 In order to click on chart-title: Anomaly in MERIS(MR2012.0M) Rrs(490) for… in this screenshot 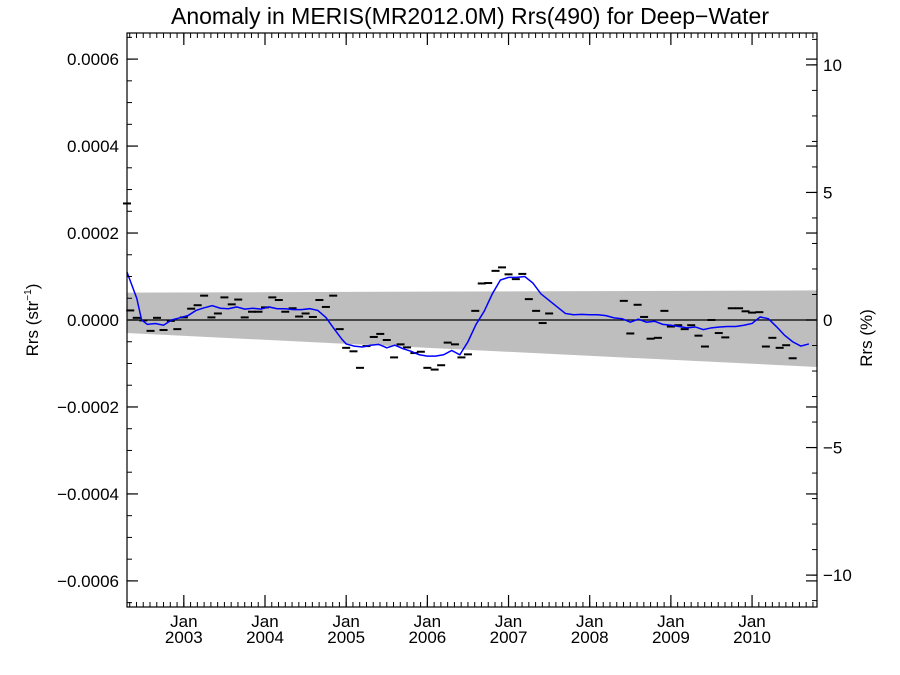, I will do `click(470, 16)`.